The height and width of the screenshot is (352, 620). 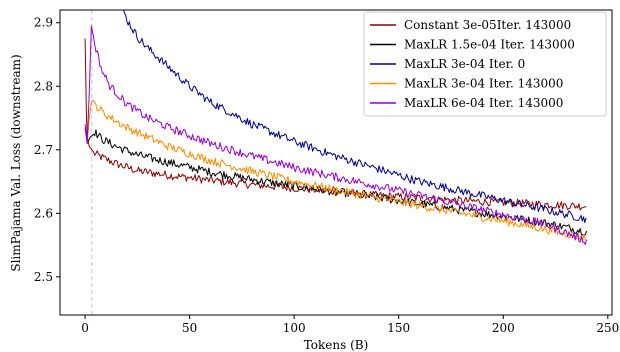 I want to click on legend-label: MaxLR 3e-04 Iter. 143000, so click(x=483, y=84).